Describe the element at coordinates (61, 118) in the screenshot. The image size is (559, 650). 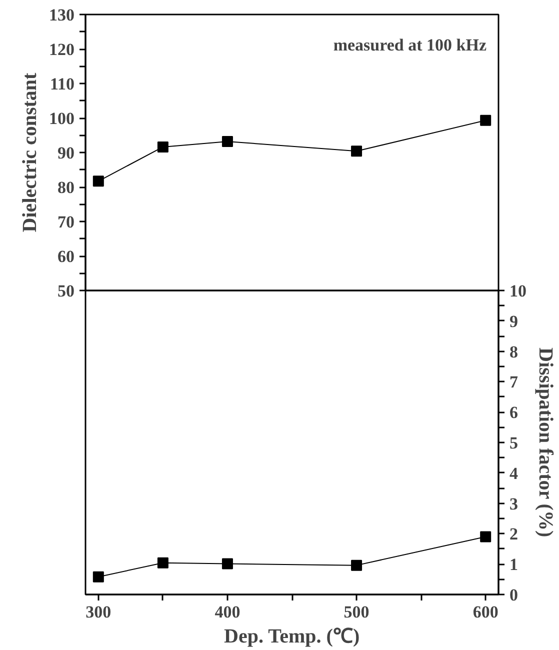
I see `y-tick-label: 100` at that location.